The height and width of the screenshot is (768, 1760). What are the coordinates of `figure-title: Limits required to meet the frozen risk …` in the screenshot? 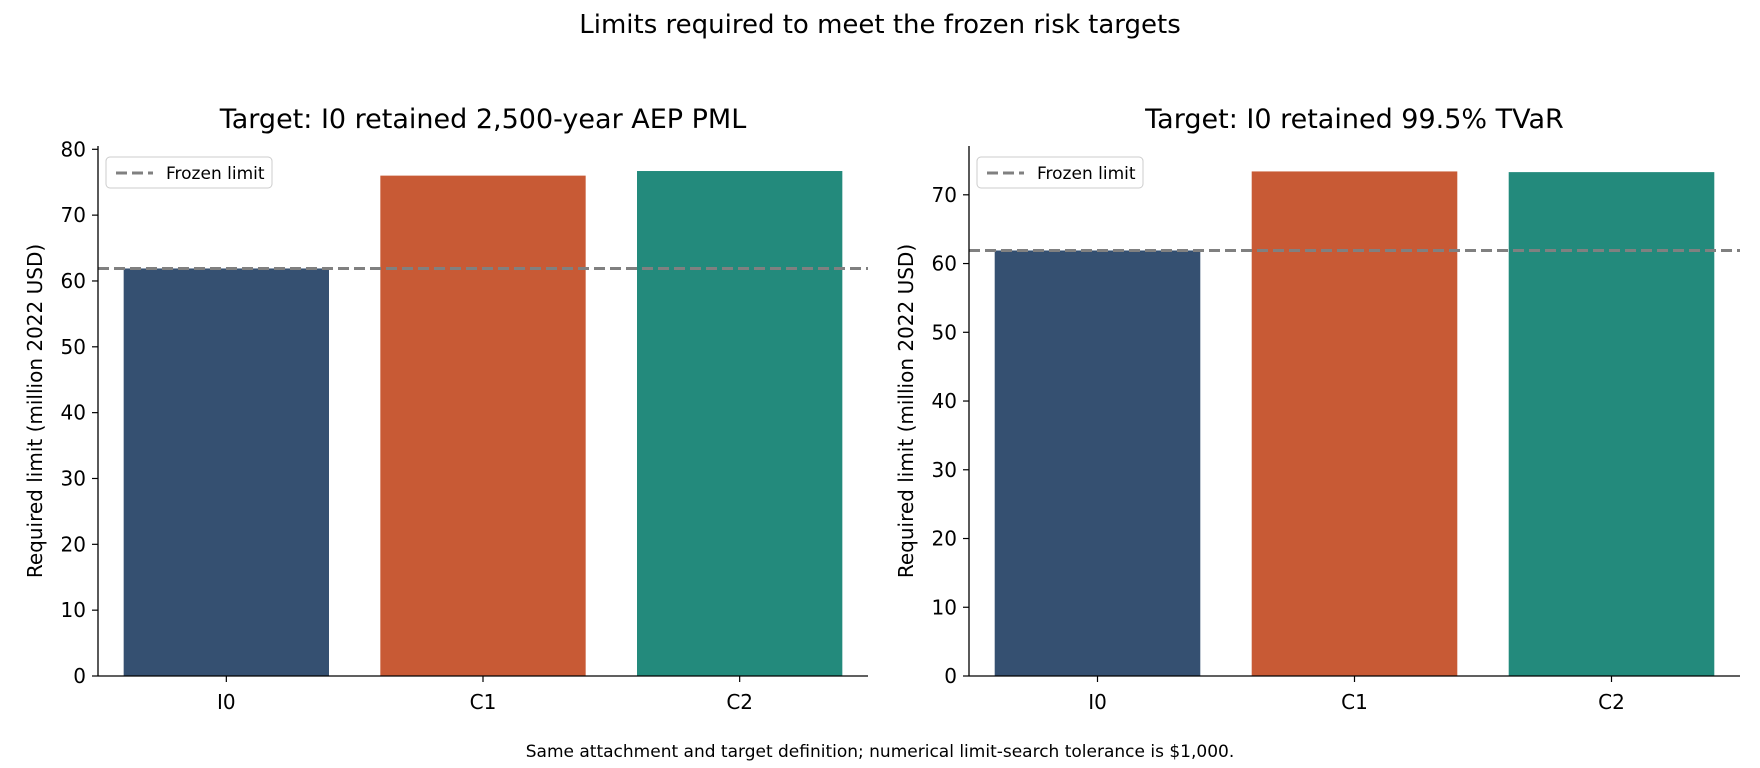 It's located at (880, 25).